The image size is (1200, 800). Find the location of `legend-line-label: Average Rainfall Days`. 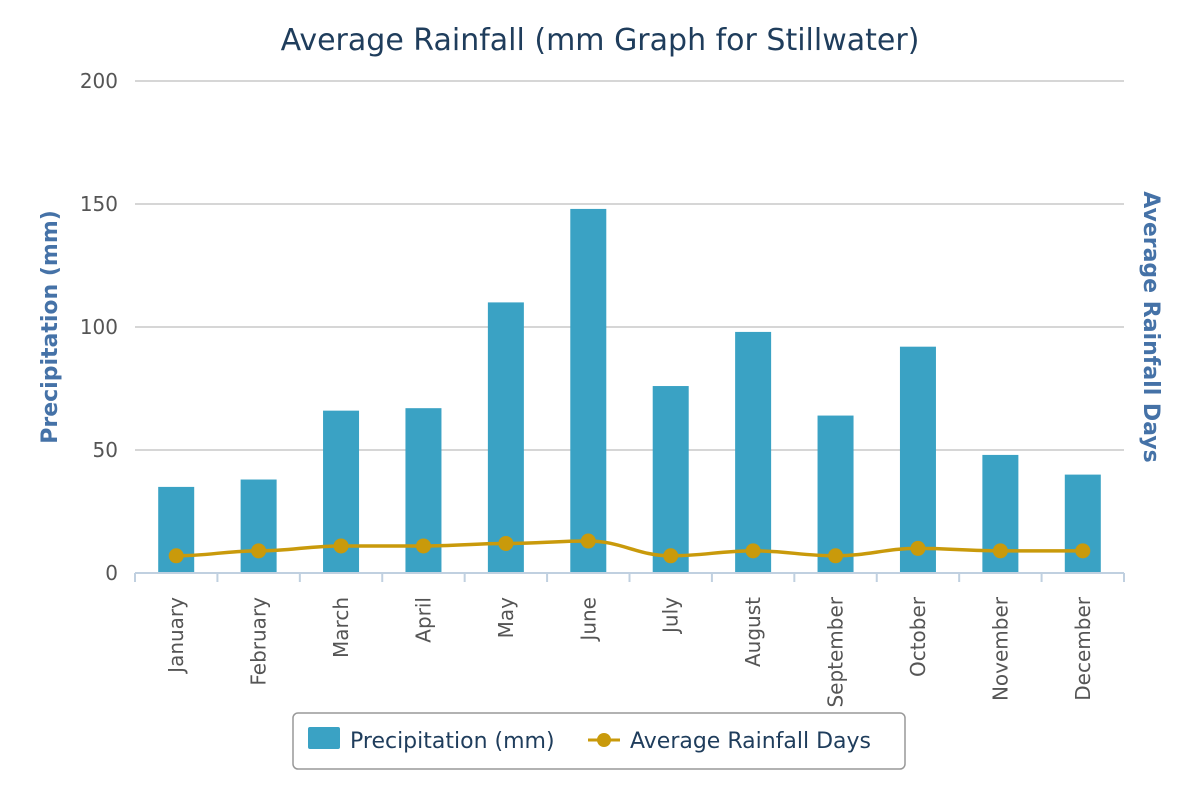

legend-line-label: Average Rainfall Days is located at coordinates (750, 741).